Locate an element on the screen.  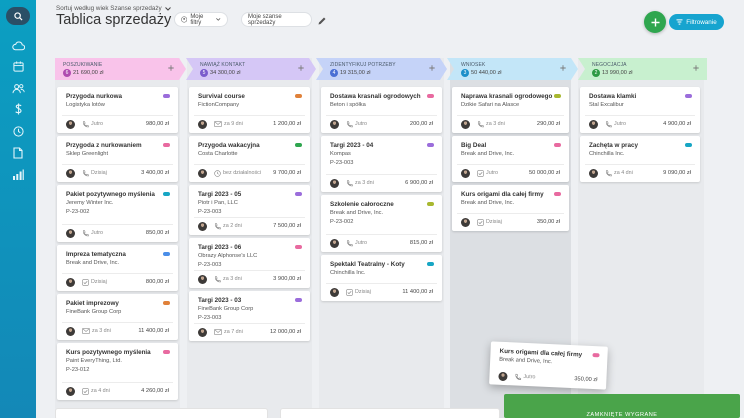
stage-amount: 19 315,00 zł is located at coordinates (355, 73).